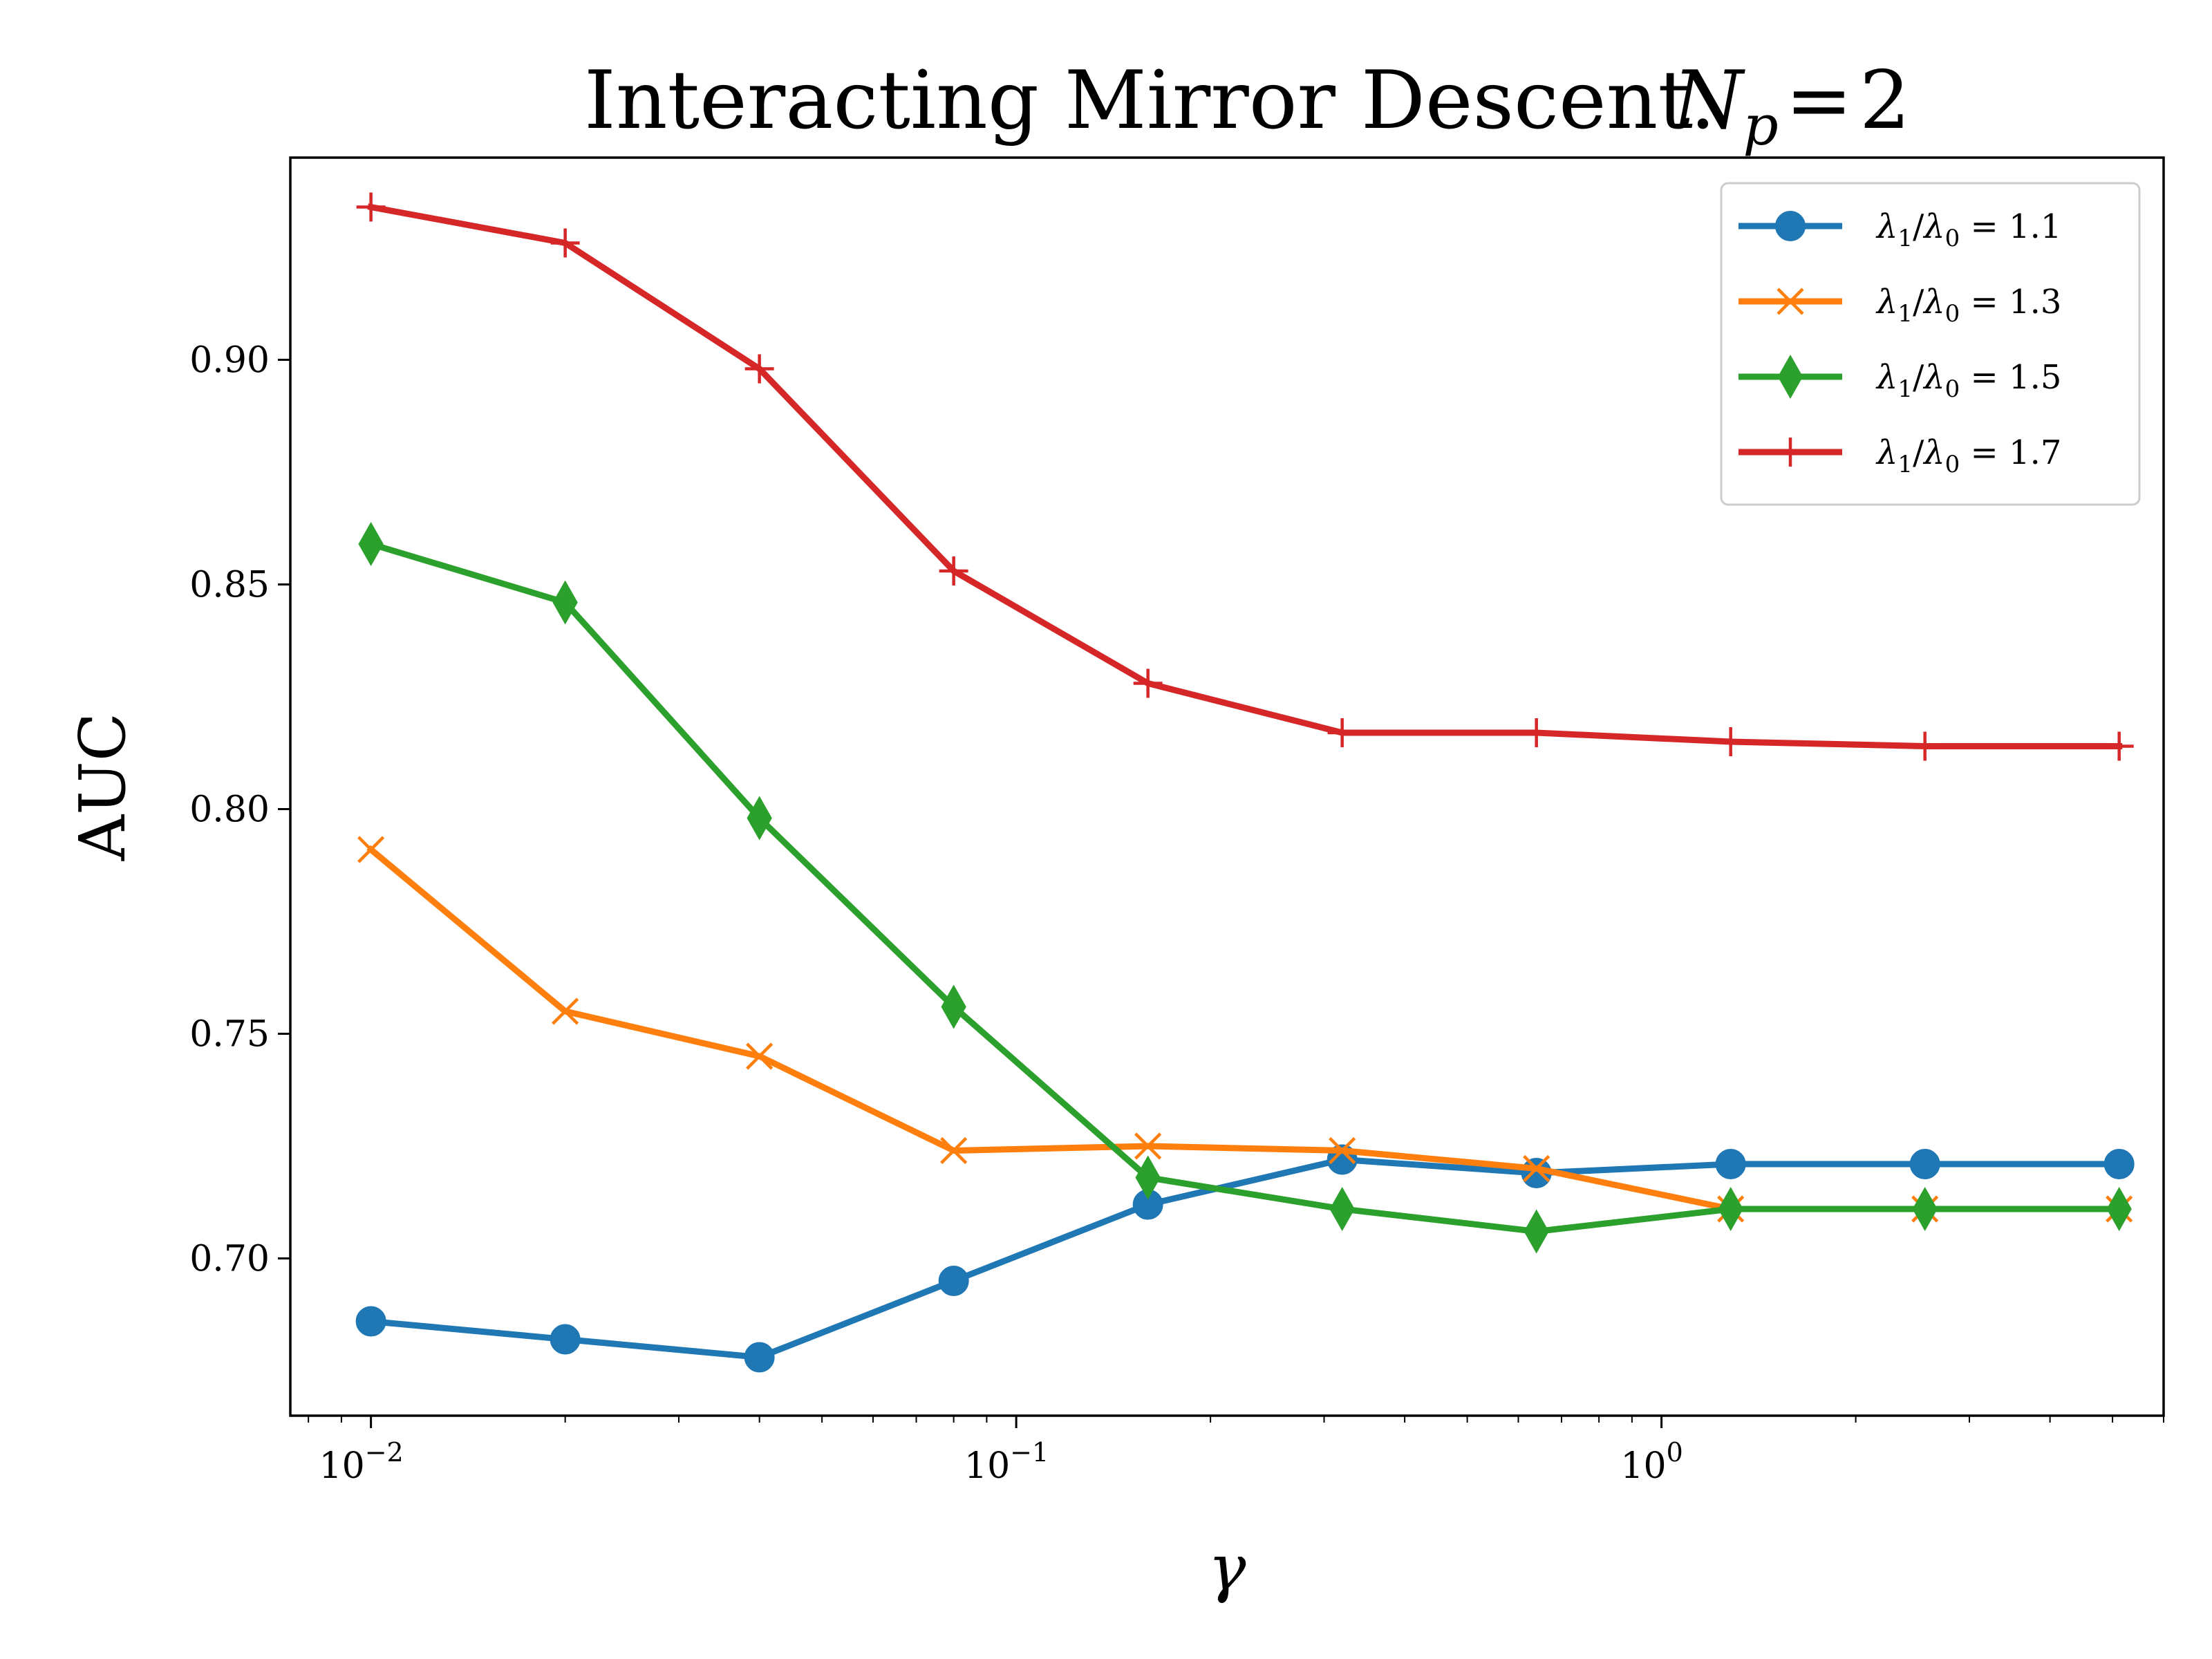 This screenshot has width=2212, height=1659. What do you see at coordinates (1708, 100) in the screenshot?
I see `chart-title-math-symbol: N` at bounding box center [1708, 100].